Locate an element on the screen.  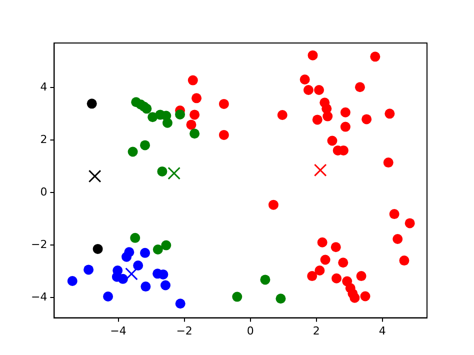
x-tick-label: 0 is located at coordinates (250, 331).